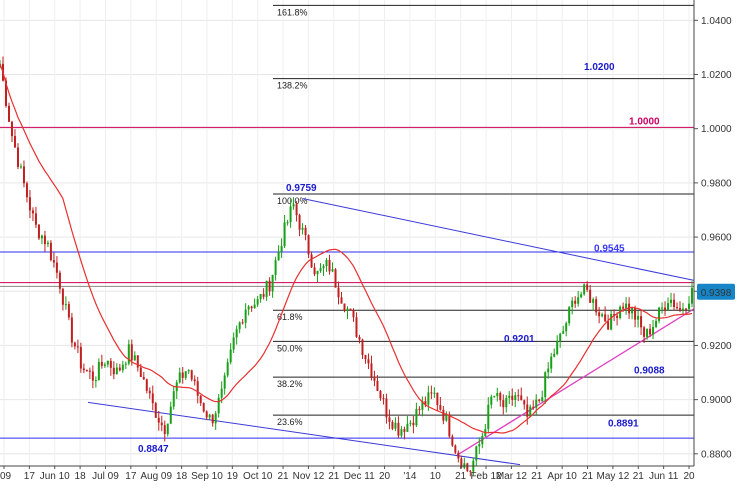 Image resolution: width=736 pixels, height=496 pixels. I want to click on support-trendline, so click(575, 382).